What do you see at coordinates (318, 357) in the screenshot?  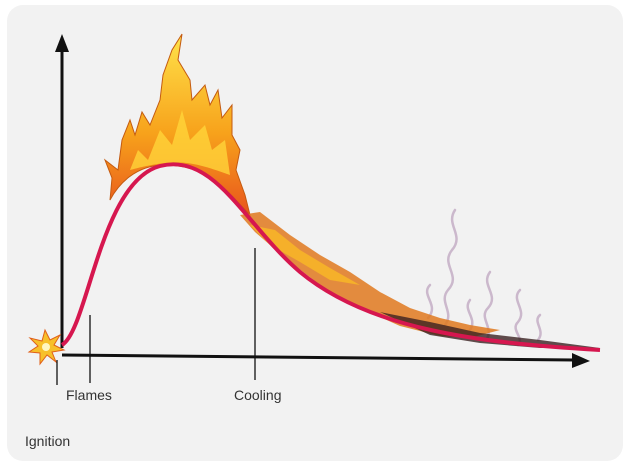 I see `x-axis` at bounding box center [318, 357].